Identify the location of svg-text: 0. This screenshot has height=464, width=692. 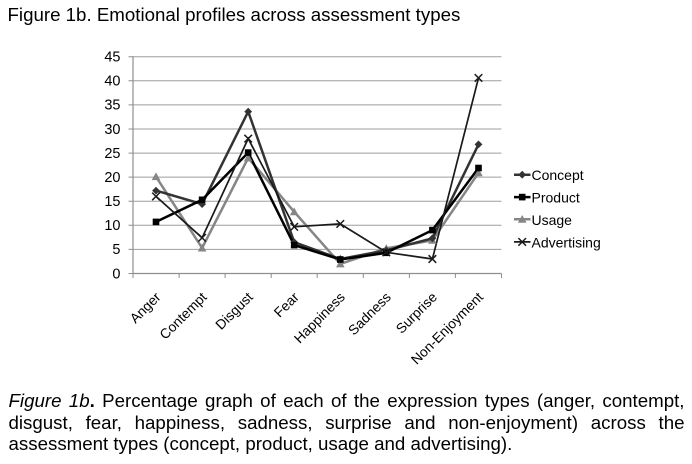
(116, 274).